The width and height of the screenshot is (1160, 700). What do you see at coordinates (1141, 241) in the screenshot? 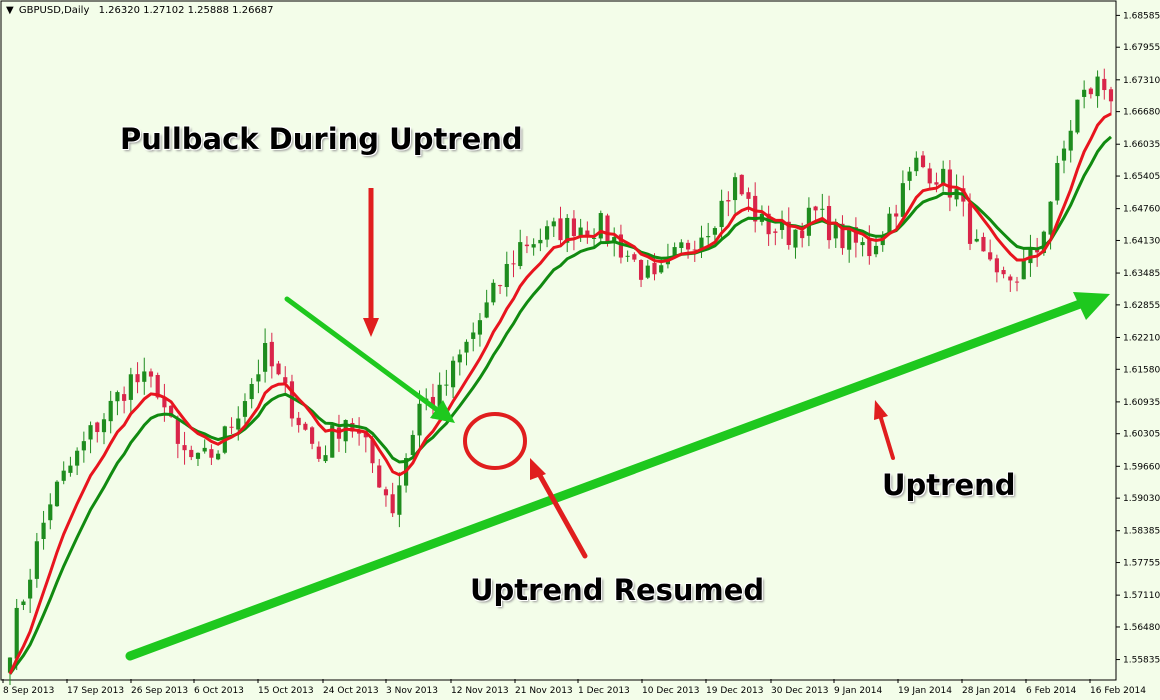
I see `y-tick-label: 1.64130` at bounding box center [1141, 241].